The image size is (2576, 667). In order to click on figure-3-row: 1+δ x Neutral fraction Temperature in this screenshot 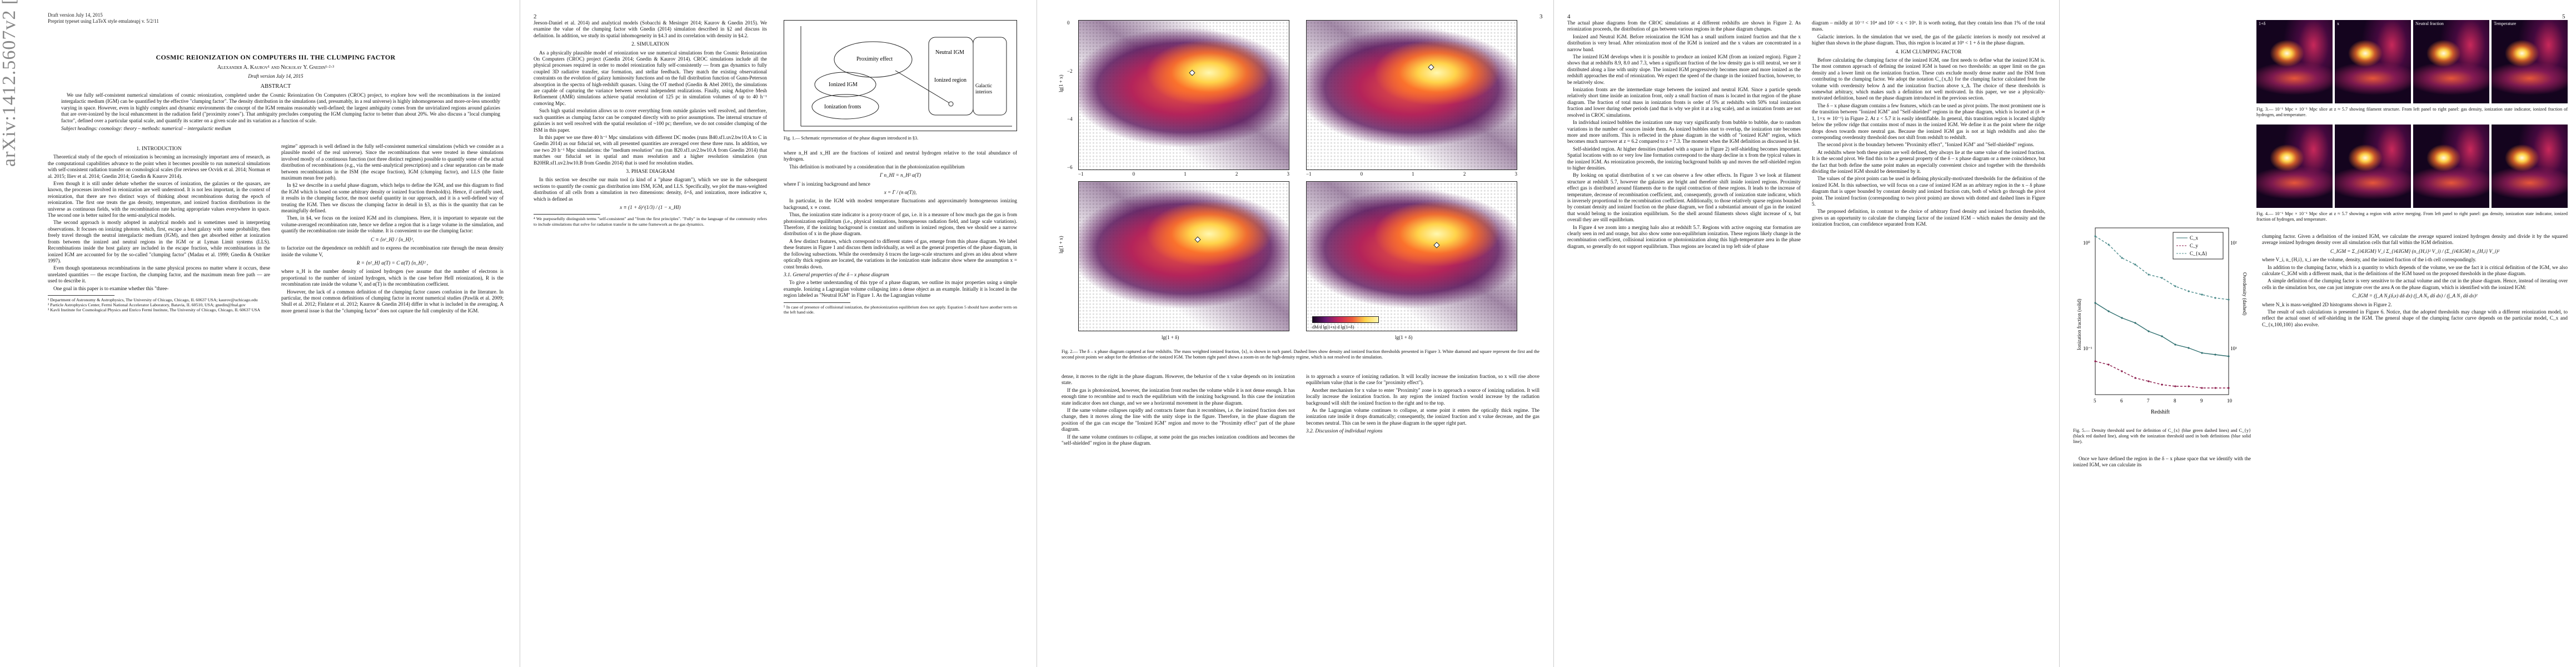, I will do `click(2412, 61)`.